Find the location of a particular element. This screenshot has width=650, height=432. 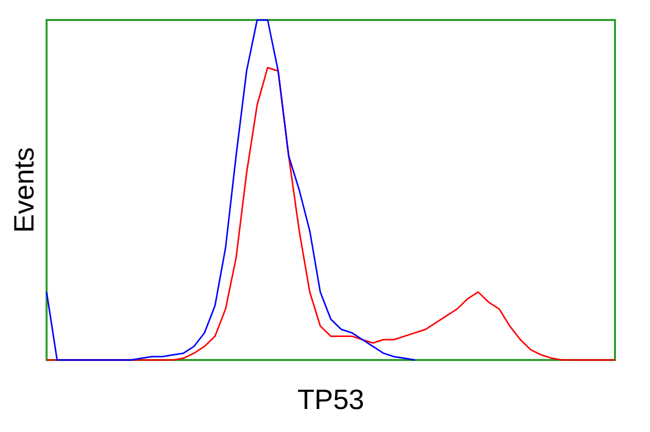

x-axis-title: TP53 is located at coordinates (330, 399).